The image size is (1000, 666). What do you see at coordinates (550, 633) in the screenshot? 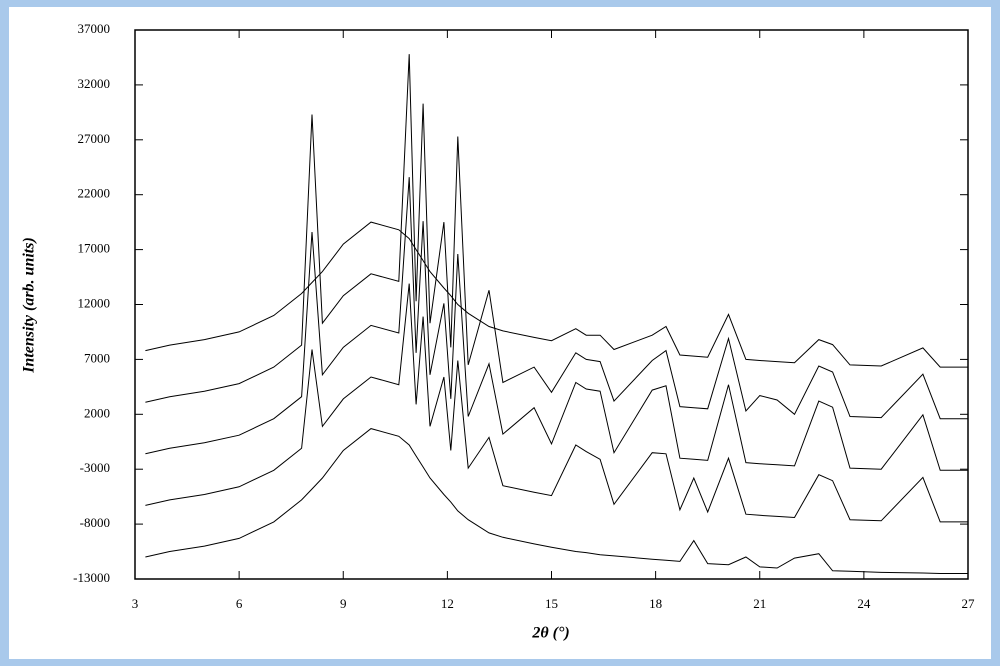
I see `x-axis-label: 2θ (°)` at bounding box center [550, 633].